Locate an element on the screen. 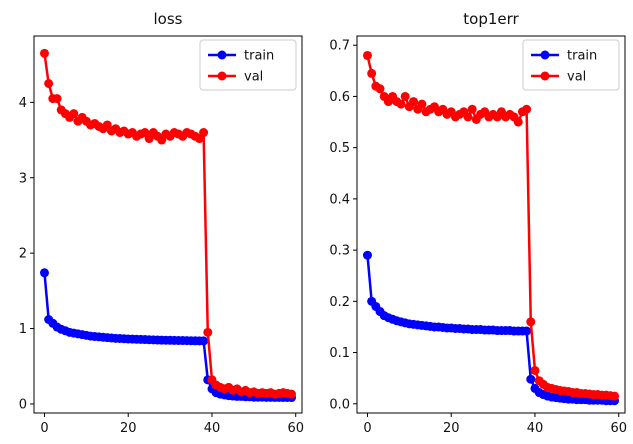 This screenshot has height=444, width=633. top1err-x-axis: 0 20 40 60 is located at coordinates (495, 424).